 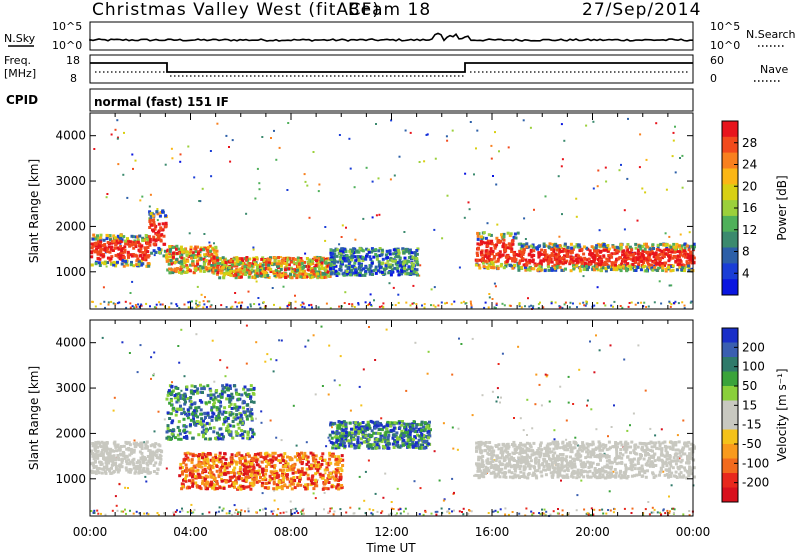 What do you see at coordinates (725, 45) in the screenshot?
I see `nsearch-tick-bottom: 10^0` at bounding box center [725, 45].